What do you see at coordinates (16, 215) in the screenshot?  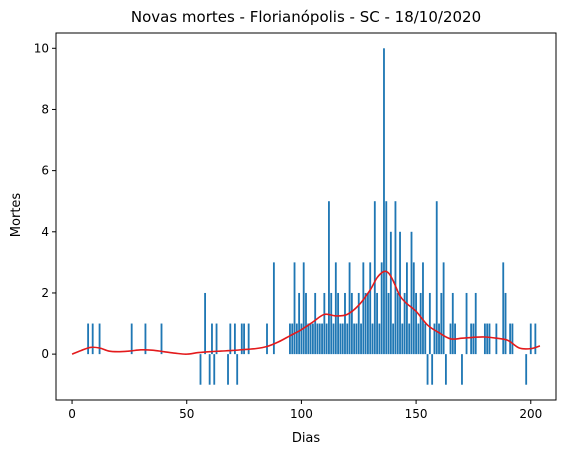 I see `y-axis-label: Mortes` at bounding box center [16, 215].